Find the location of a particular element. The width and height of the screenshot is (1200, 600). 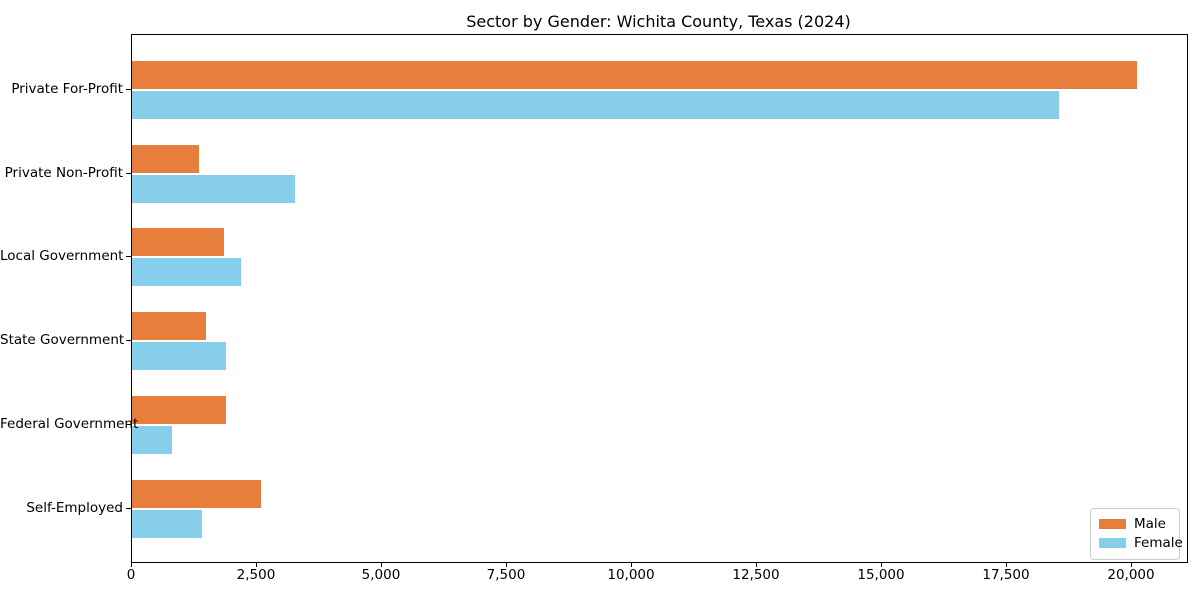

legend: Male Female is located at coordinates (1136, 534).